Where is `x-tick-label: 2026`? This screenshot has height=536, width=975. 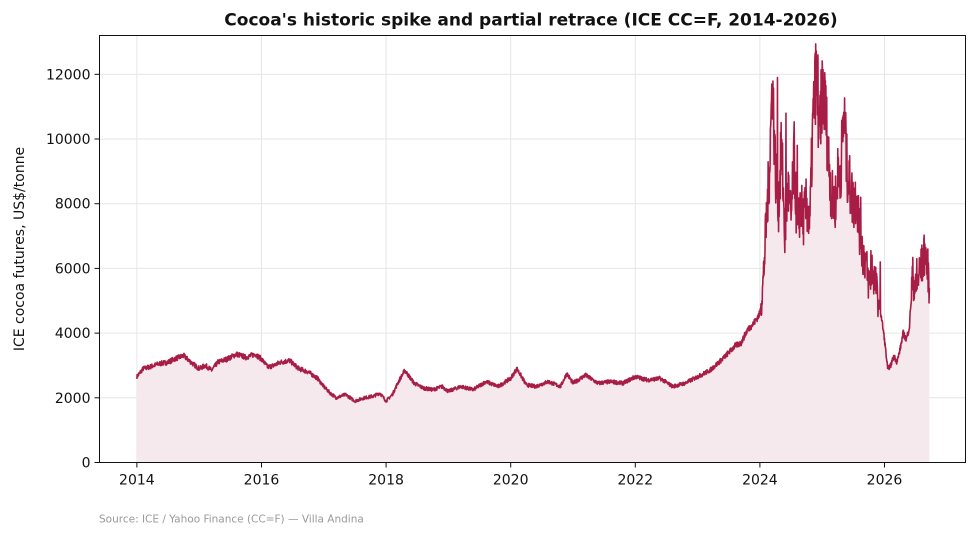
x-tick-label: 2026 is located at coordinates (885, 481).